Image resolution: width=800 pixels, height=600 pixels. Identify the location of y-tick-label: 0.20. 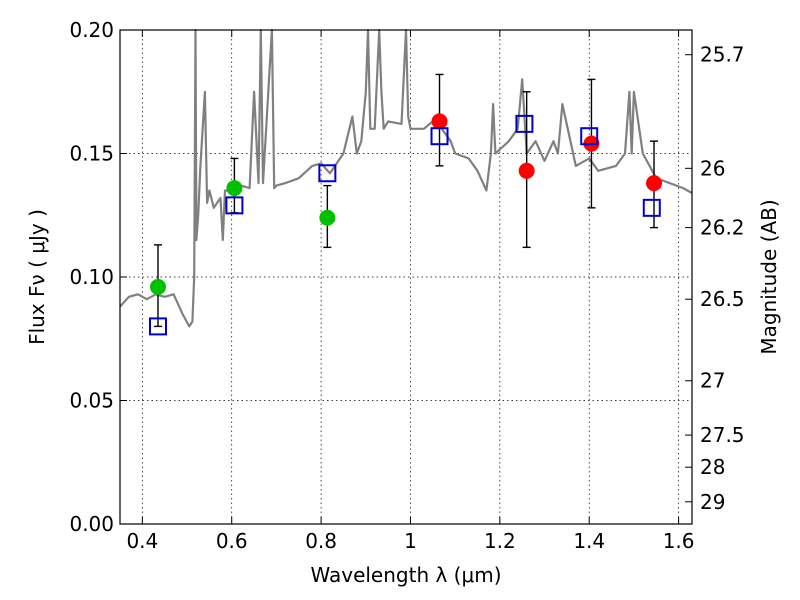
(91, 30).